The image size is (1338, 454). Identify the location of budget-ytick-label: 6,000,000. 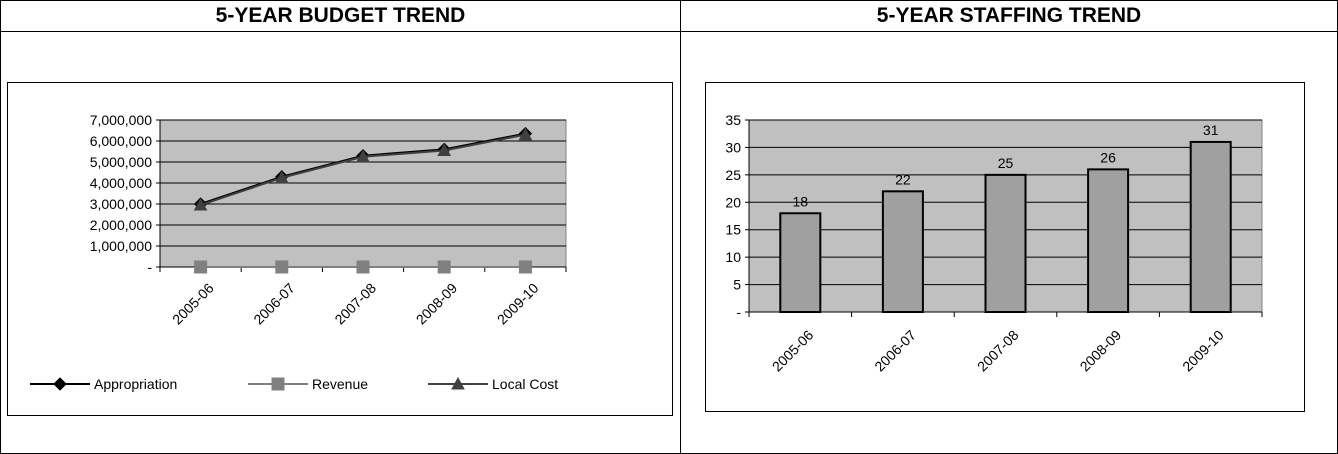
(121, 141).